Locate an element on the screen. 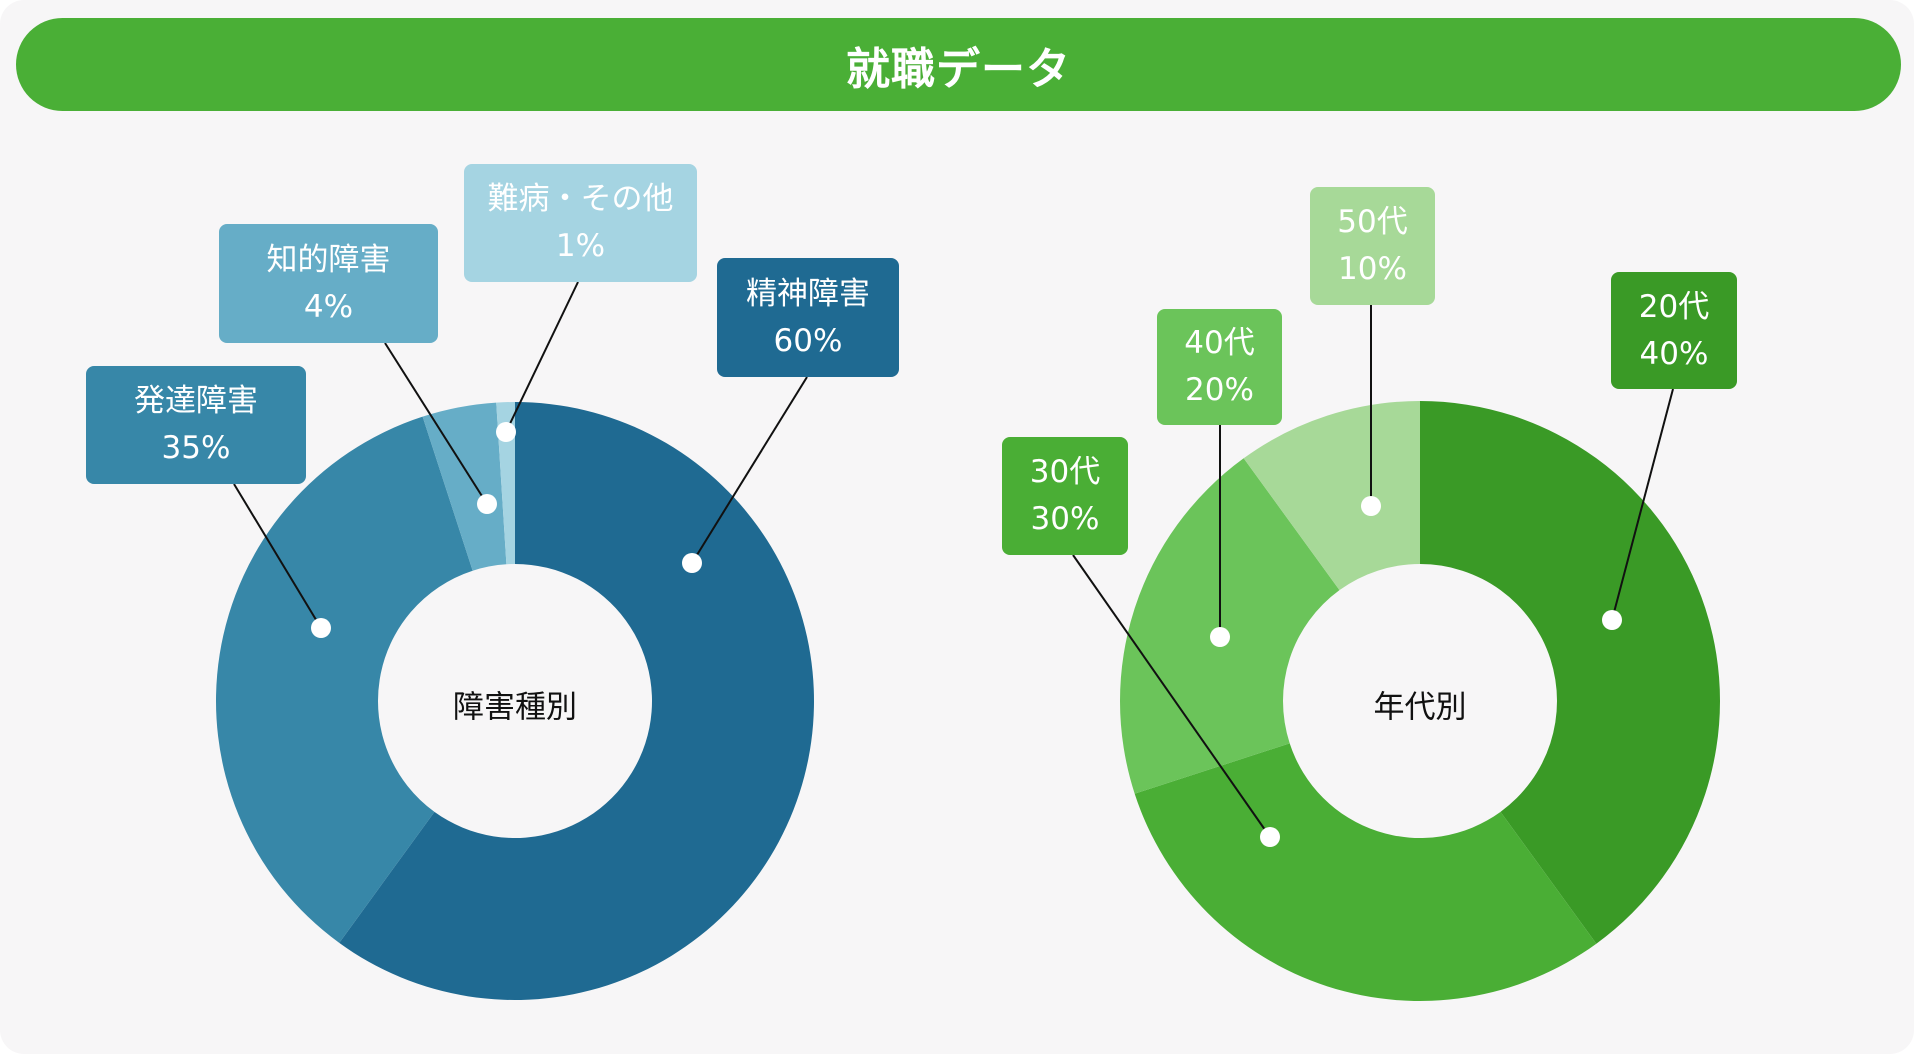 Image resolution: width=1920 pixels, height=1054 pixels. callout-label: 20代 40% is located at coordinates (1674, 330).